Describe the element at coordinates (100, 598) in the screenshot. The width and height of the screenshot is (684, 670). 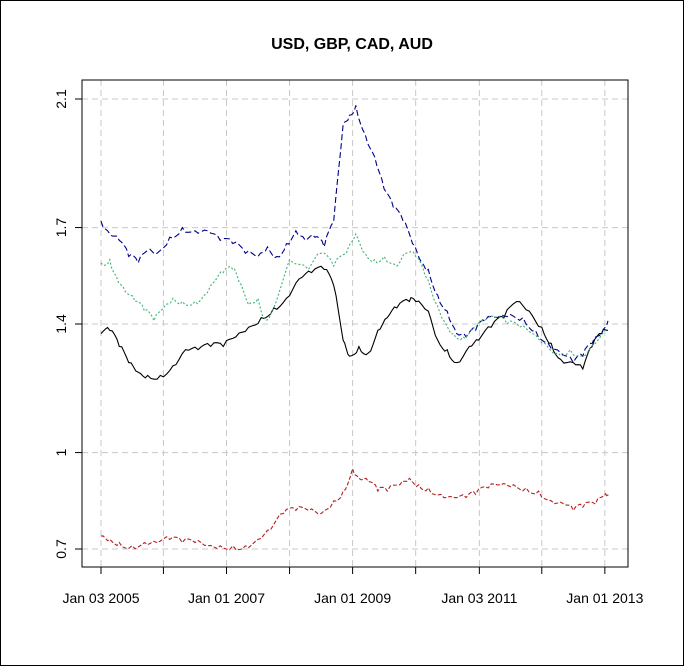
I see `x-tick-label: Jan 03 2005` at that location.